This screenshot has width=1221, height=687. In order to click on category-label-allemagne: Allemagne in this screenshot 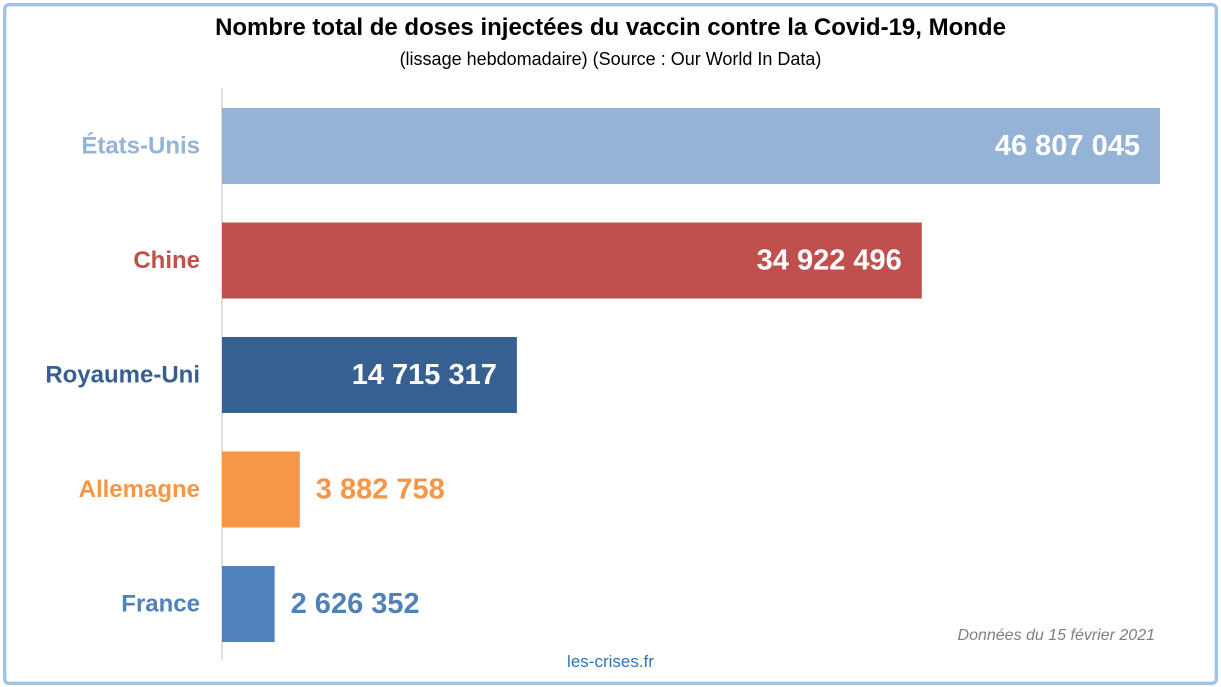, I will do `click(139, 489)`.